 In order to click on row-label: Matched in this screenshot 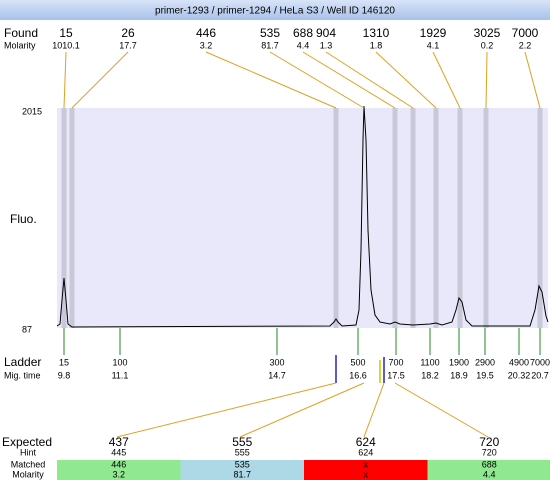, I will do `click(28, 464)`.